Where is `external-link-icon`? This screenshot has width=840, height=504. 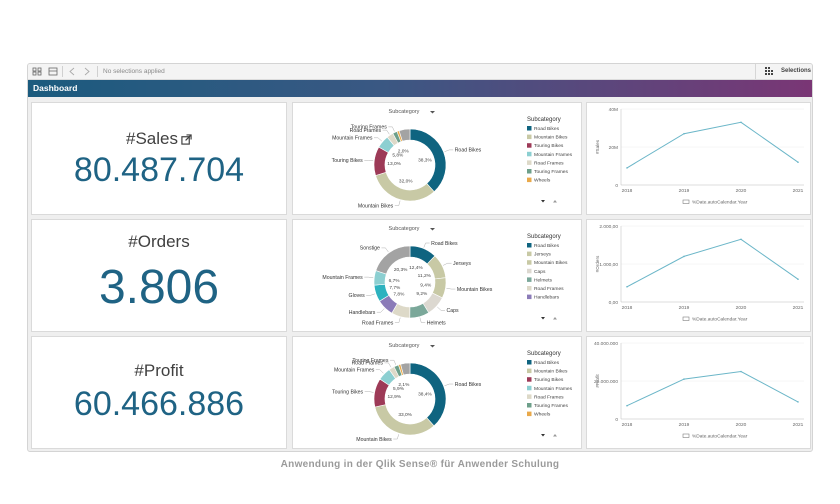 external-link-icon is located at coordinates (186, 139).